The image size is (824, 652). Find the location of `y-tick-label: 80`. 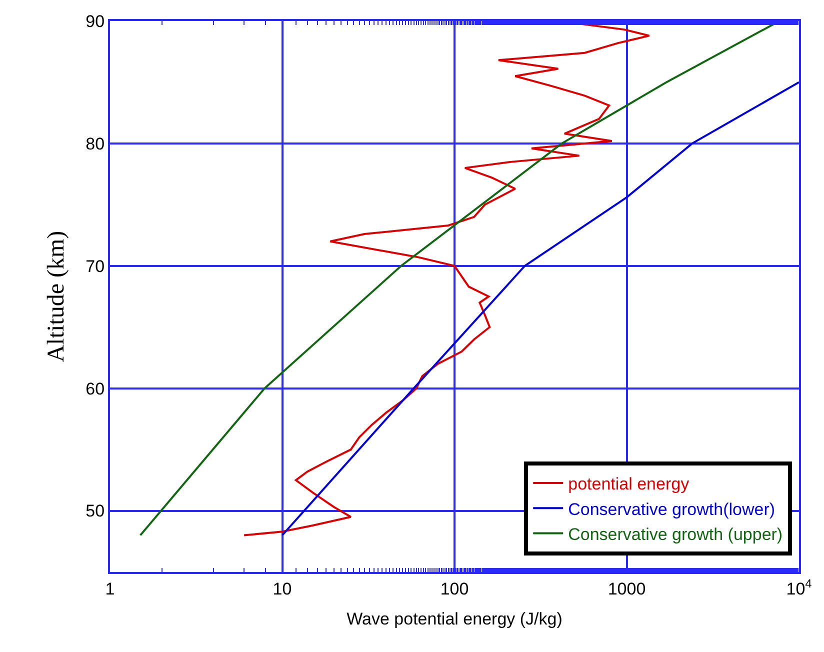

y-tick-label: 80 is located at coordinates (95, 144).